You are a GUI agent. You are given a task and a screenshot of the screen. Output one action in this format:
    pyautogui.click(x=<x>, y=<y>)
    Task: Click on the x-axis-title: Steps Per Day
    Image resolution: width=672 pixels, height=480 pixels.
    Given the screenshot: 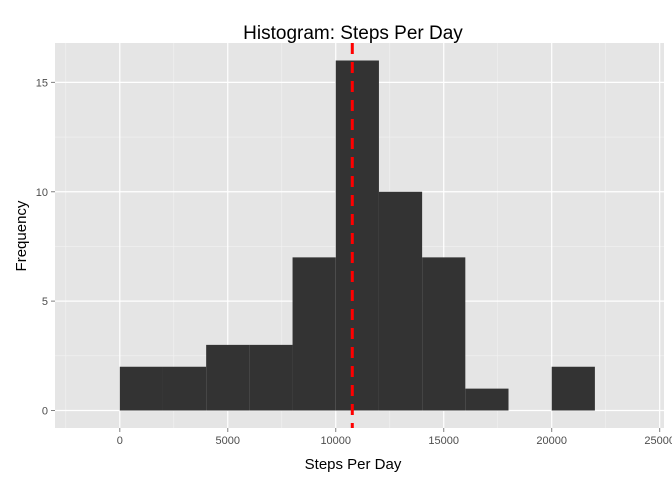 What is the action you would take?
    pyautogui.click(x=353, y=464)
    